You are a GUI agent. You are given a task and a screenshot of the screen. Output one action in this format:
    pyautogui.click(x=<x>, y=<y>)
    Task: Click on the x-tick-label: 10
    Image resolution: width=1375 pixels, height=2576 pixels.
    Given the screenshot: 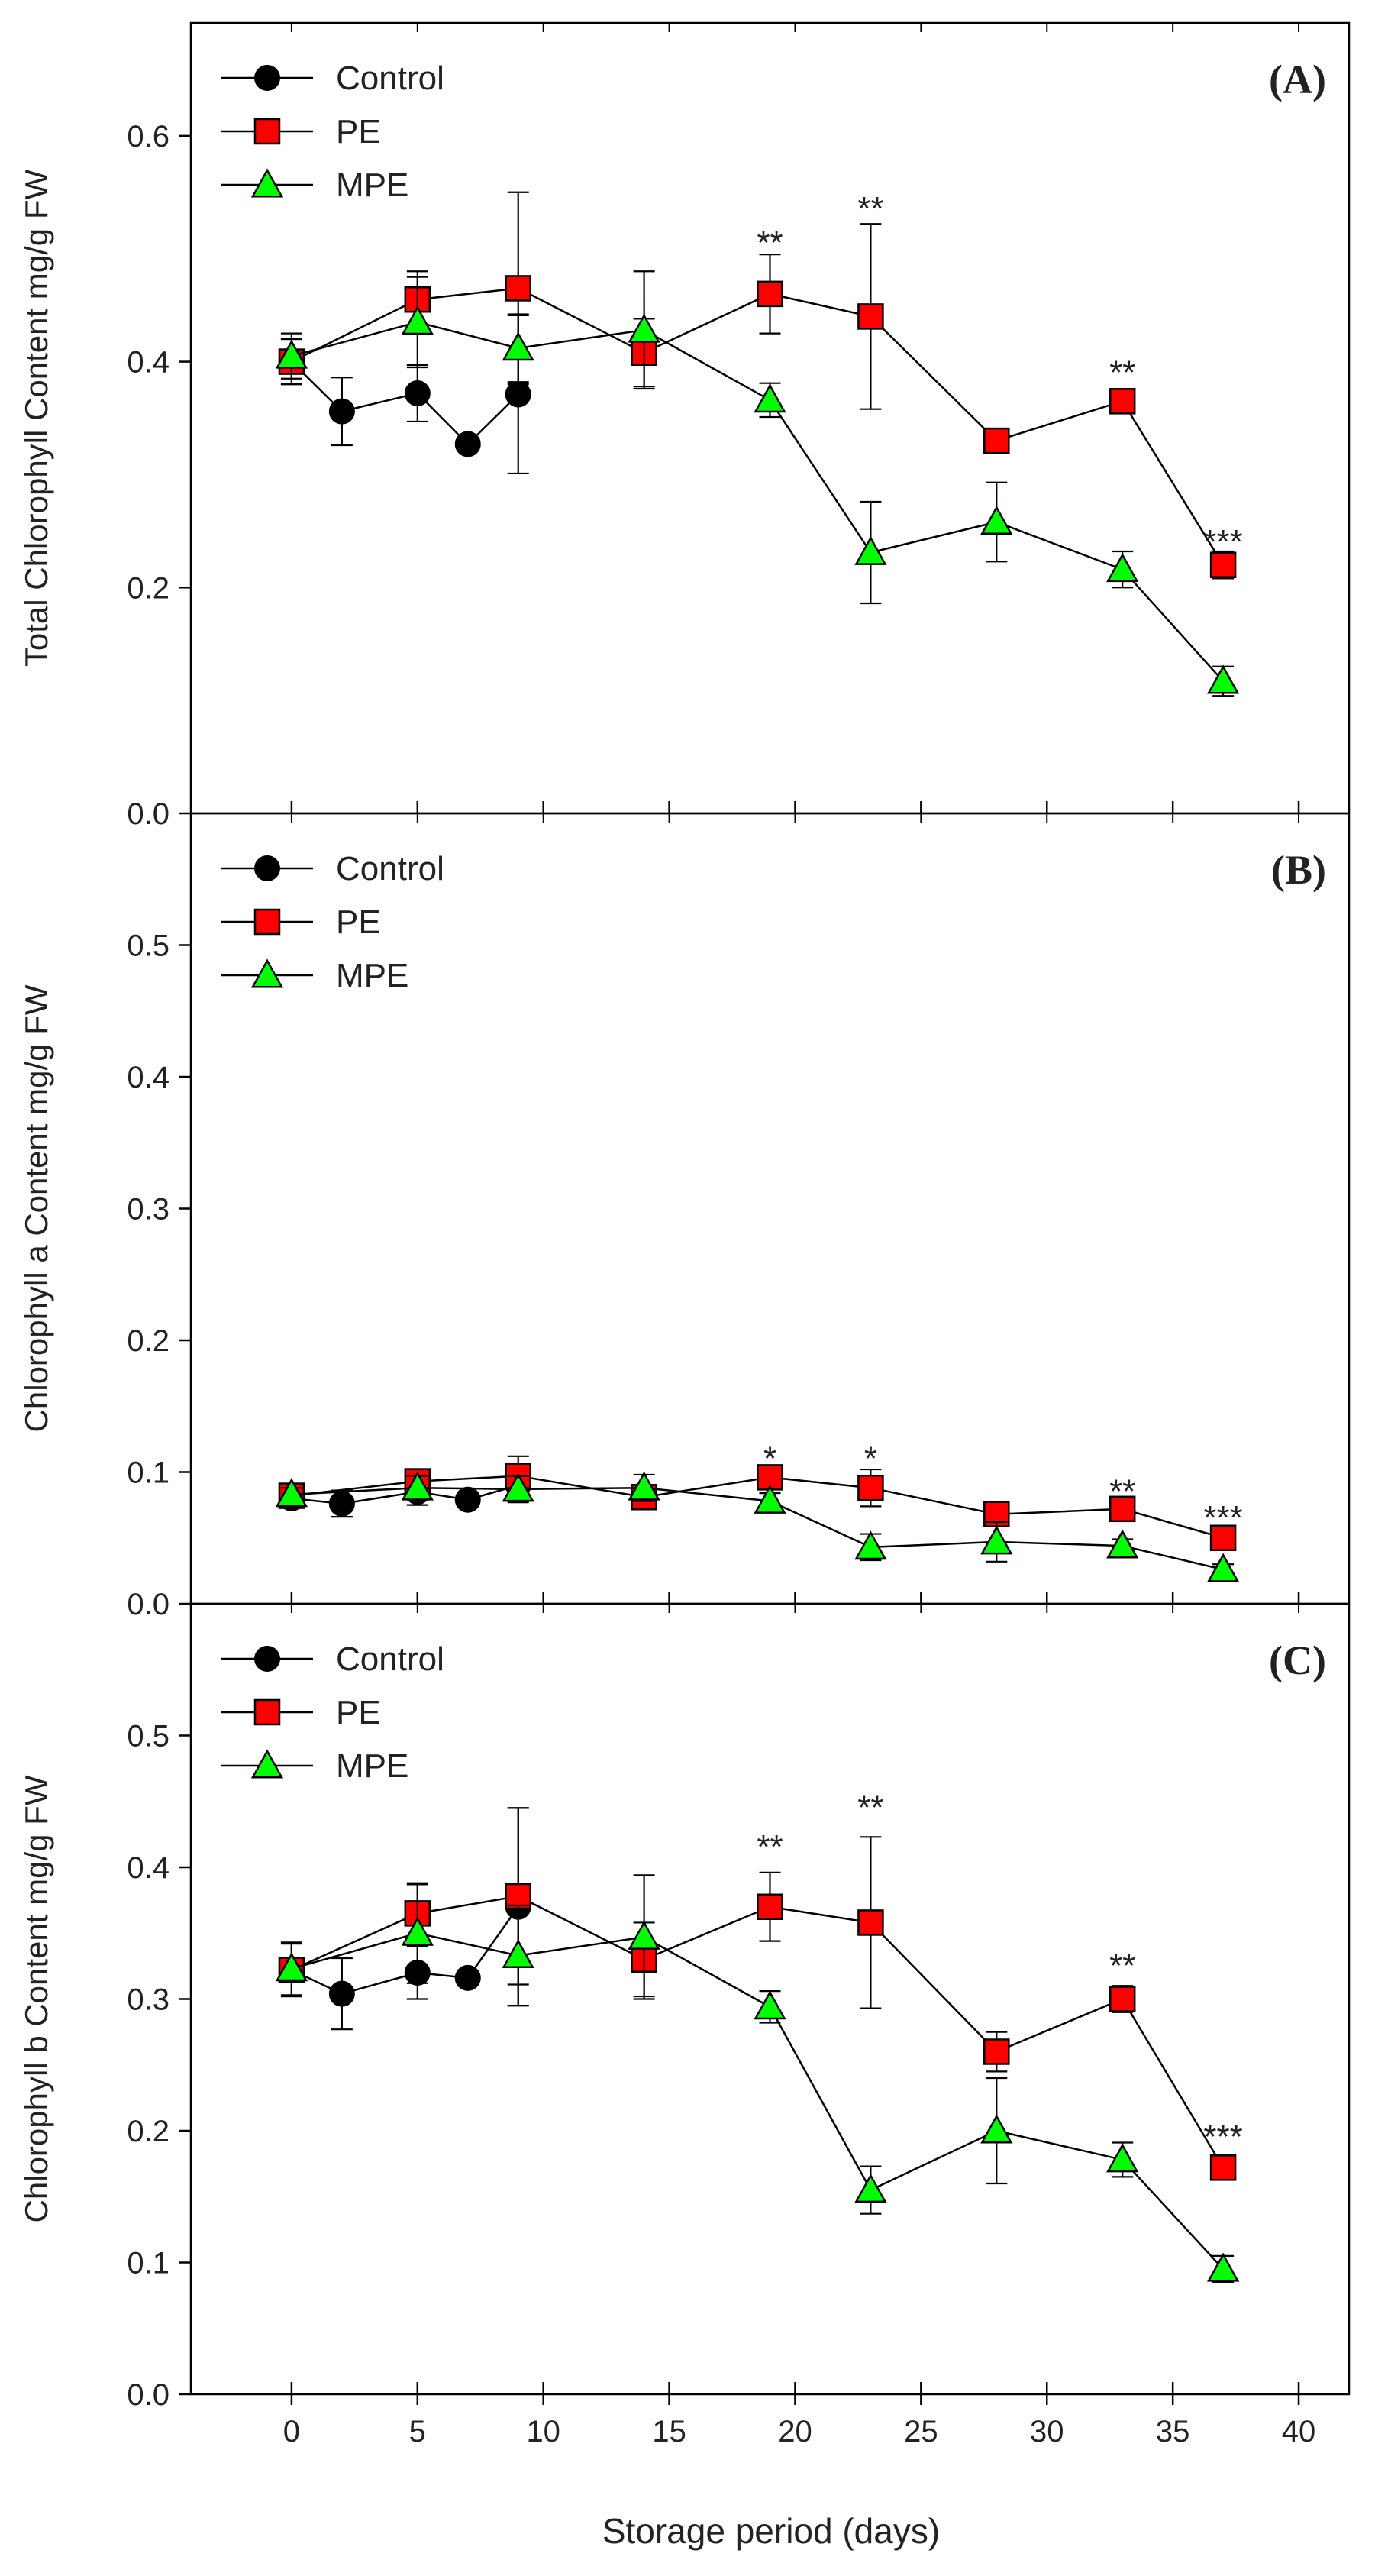 What is the action you would take?
    pyautogui.click(x=543, y=2431)
    